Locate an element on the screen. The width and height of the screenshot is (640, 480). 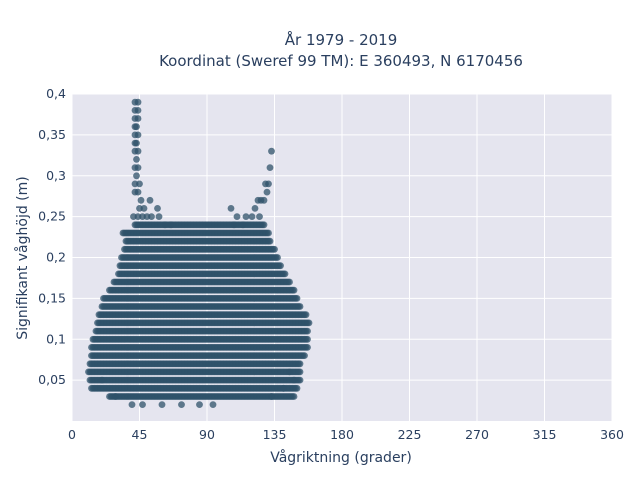
x-tick-label: 315 is located at coordinates (545, 434).